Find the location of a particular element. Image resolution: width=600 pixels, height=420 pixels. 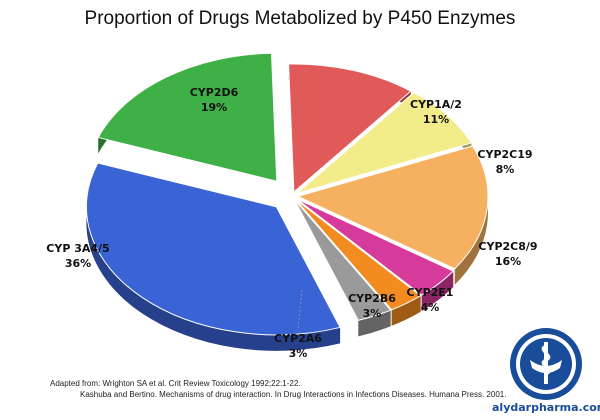

slice-cyp2a6 is located at coordinates (343, 260).